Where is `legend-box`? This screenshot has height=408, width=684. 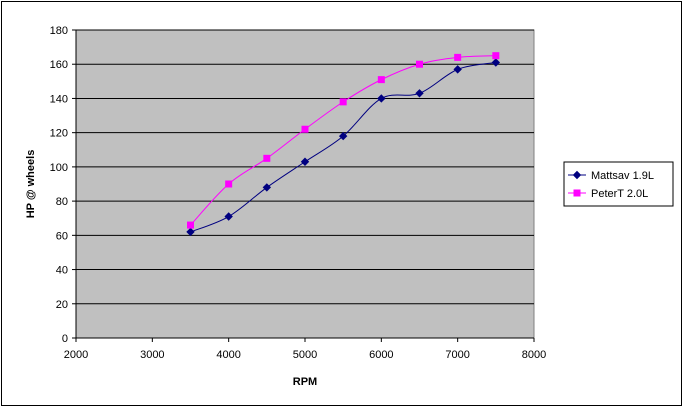 legend-box is located at coordinates (618, 184).